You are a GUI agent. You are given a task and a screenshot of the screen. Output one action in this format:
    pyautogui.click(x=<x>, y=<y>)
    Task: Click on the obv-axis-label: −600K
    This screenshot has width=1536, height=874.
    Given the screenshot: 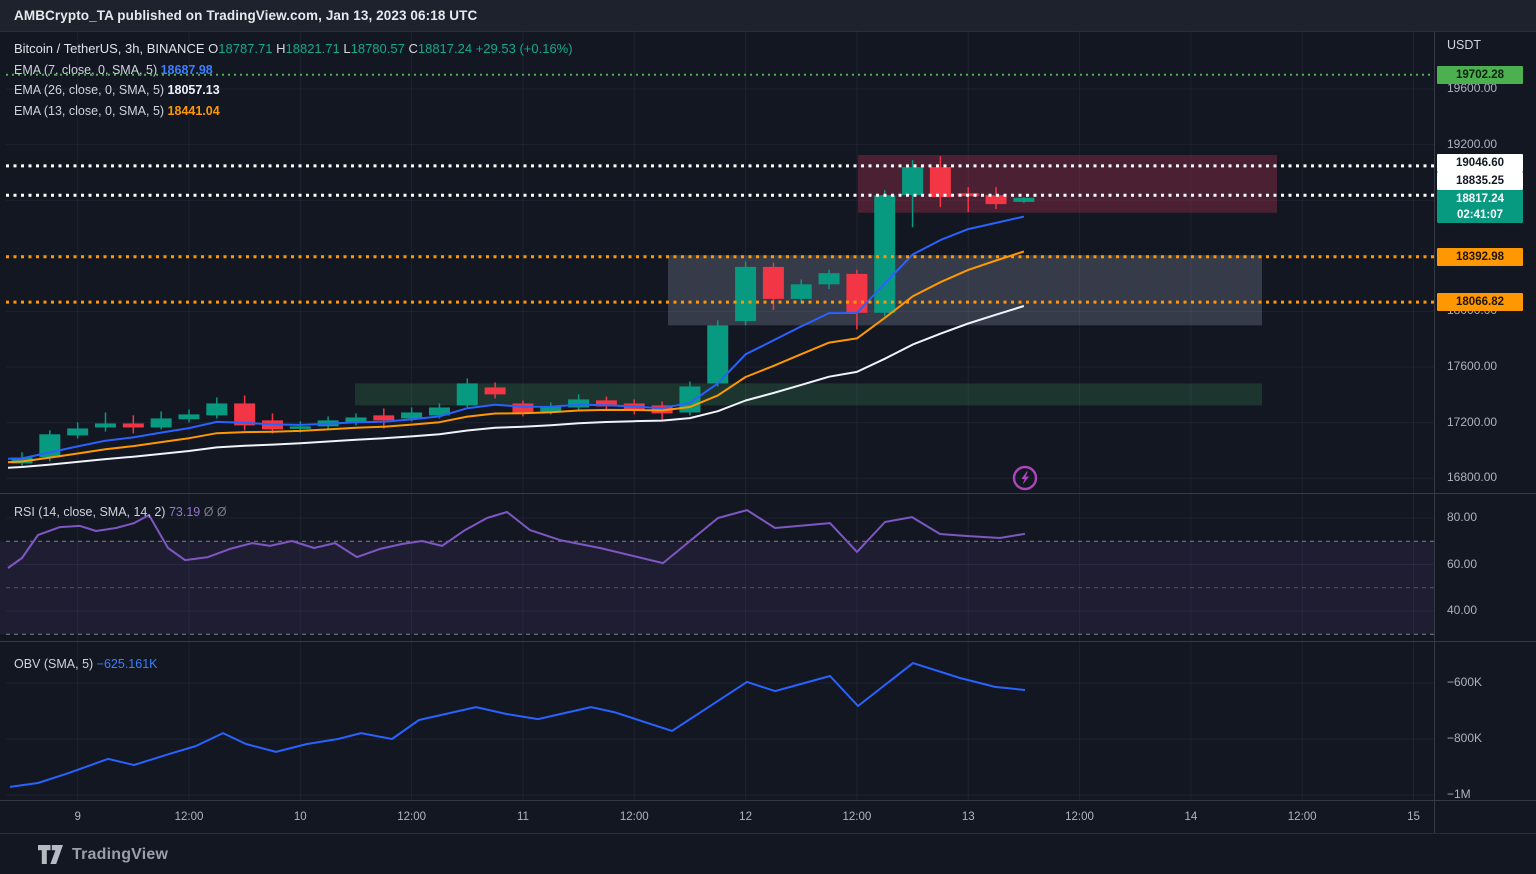 What is the action you would take?
    pyautogui.click(x=1465, y=682)
    